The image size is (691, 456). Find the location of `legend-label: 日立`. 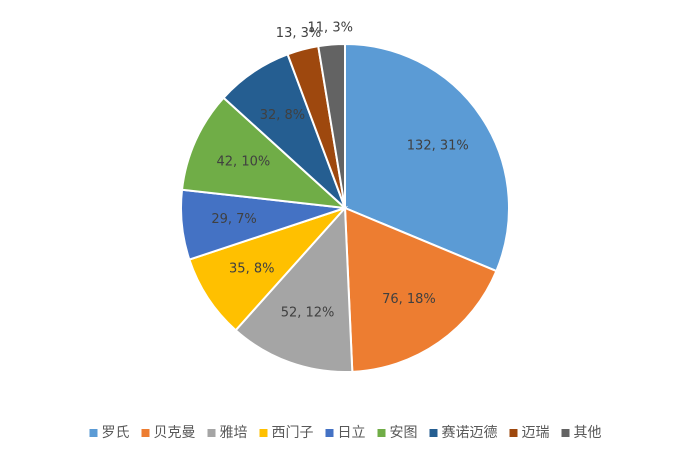

legend-label: 日立 is located at coordinates (352, 433).